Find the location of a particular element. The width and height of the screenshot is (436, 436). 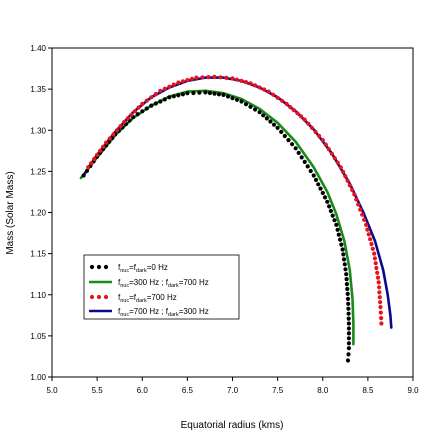

y-axis: 1.00 1.05 1.10 1.15 1.20 1.25 1.30 1.35 1.40 is located at coordinates (41, 213).